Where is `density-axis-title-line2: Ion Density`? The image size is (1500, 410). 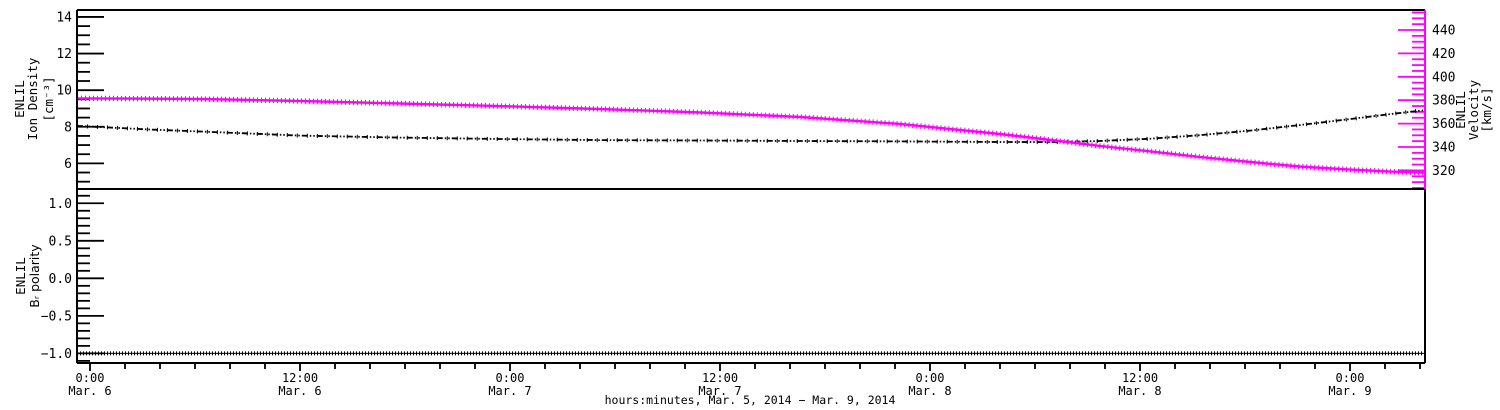 density-axis-title-line2: Ion Density is located at coordinates (32, 98).